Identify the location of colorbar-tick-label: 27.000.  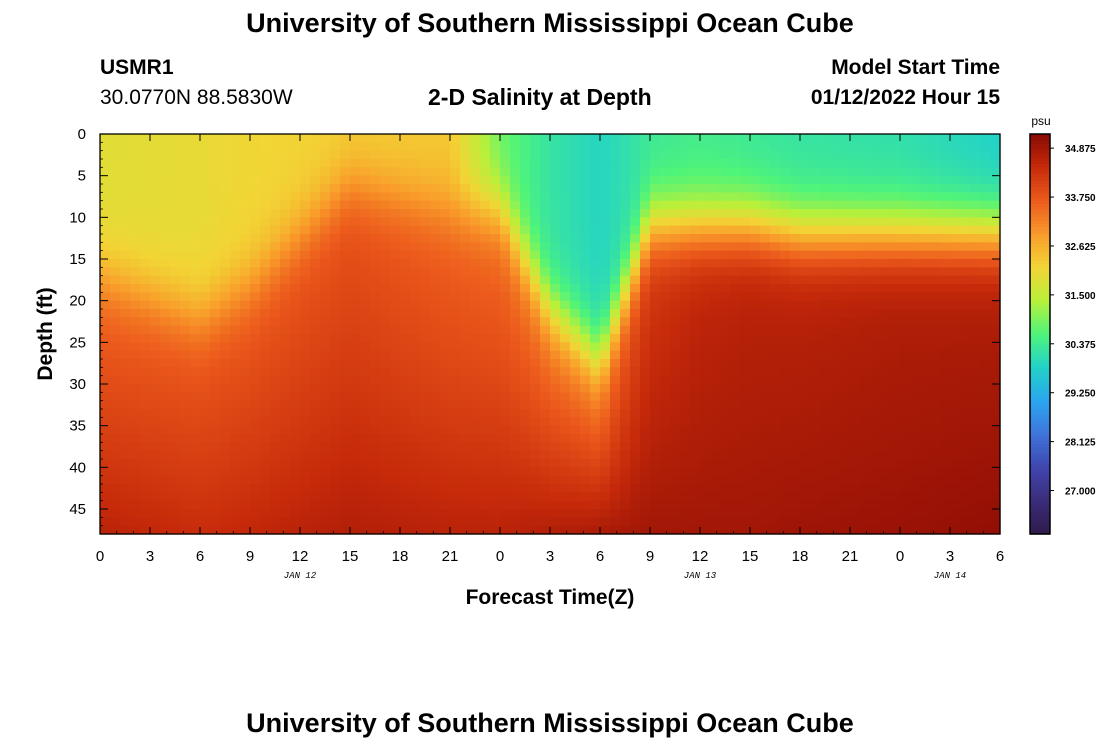
(1080, 492).